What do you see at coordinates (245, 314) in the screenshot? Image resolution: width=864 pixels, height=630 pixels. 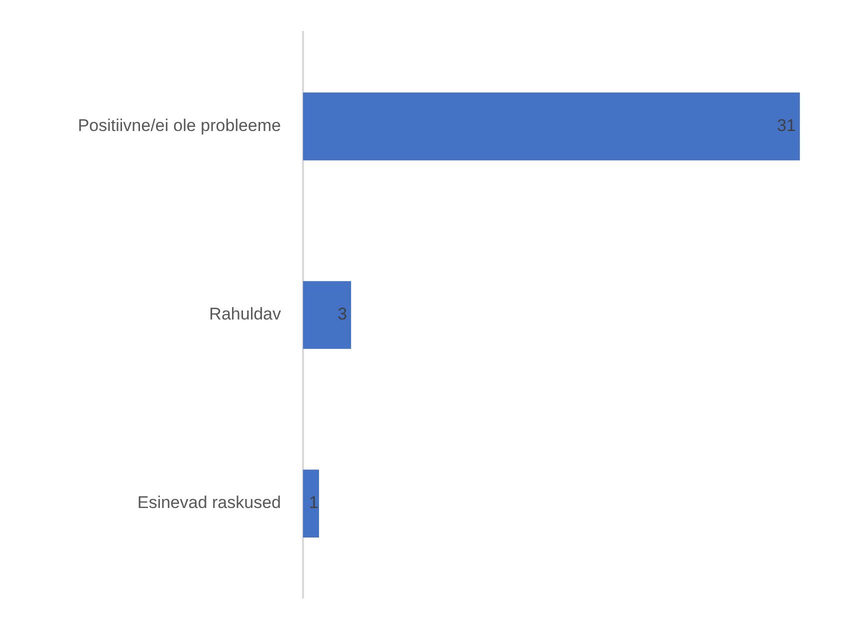 I see `y-tick-label: Rahuldav` at bounding box center [245, 314].